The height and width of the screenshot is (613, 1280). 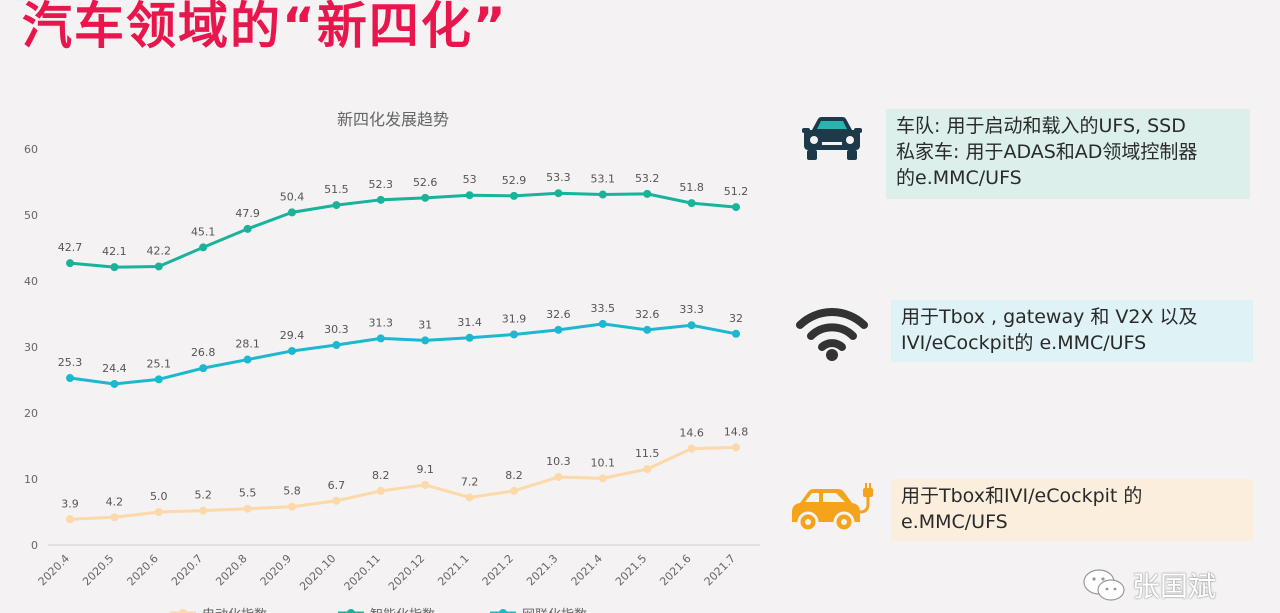 I want to click on x-tick-label: 2020.5, so click(x=98, y=570).